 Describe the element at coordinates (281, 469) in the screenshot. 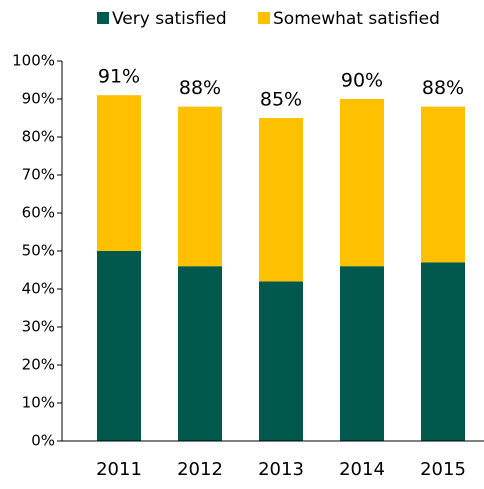

I see `x-tick-label: 2013` at that location.